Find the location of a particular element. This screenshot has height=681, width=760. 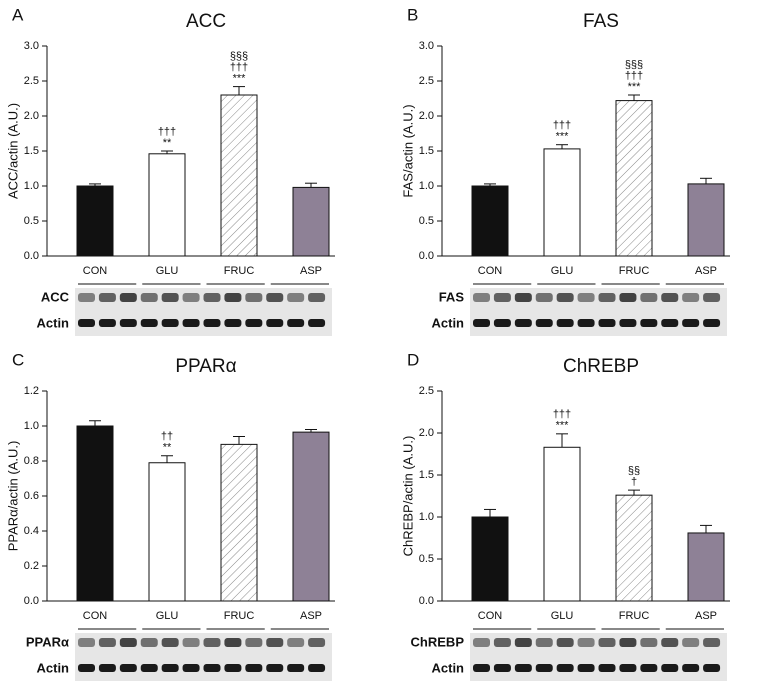

y-tick-label: 3.0 is located at coordinates (31, 46).